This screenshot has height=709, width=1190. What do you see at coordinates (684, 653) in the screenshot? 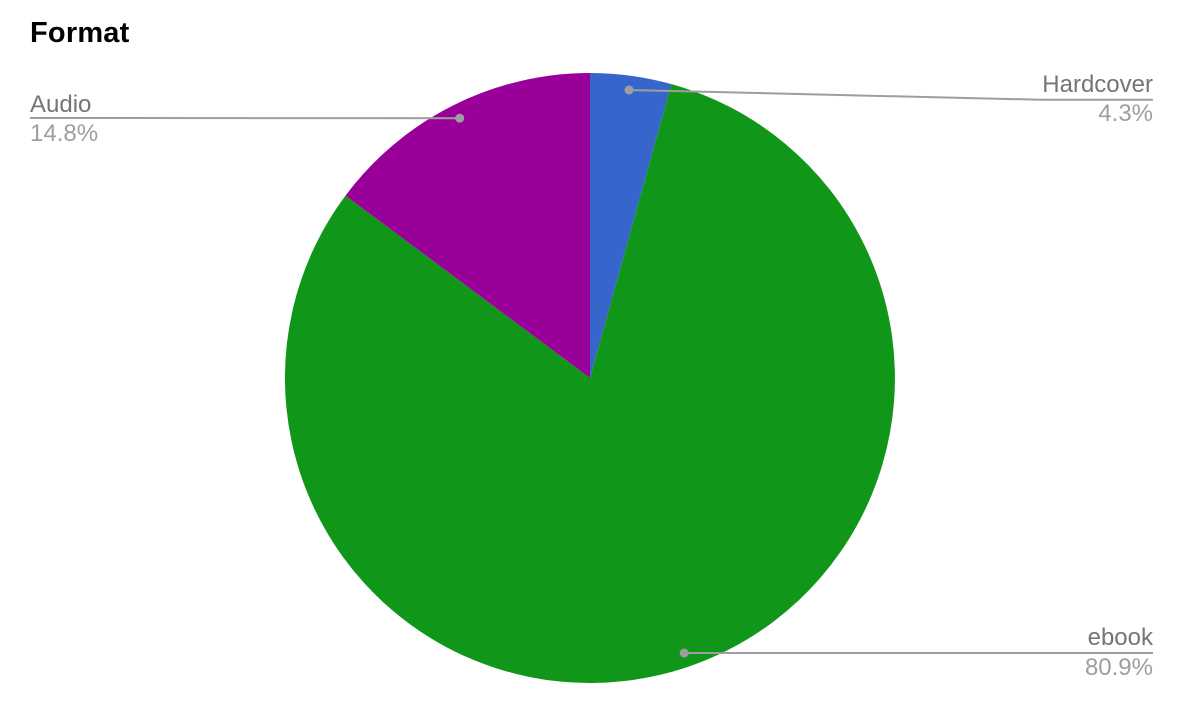
I see `leader-dot-ebook` at bounding box center [684, 653].